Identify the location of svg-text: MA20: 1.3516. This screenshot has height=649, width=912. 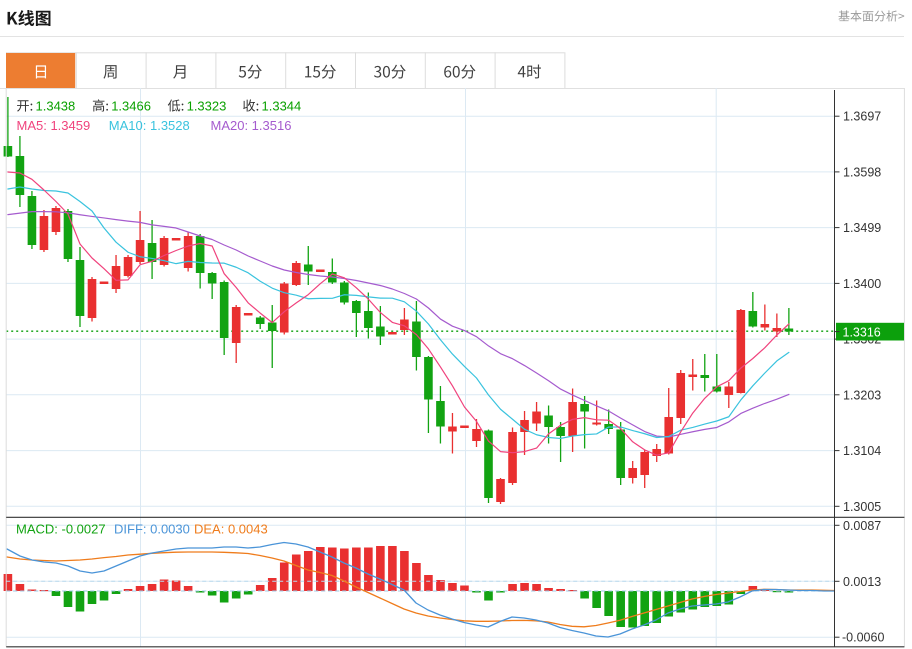
(251, 125).